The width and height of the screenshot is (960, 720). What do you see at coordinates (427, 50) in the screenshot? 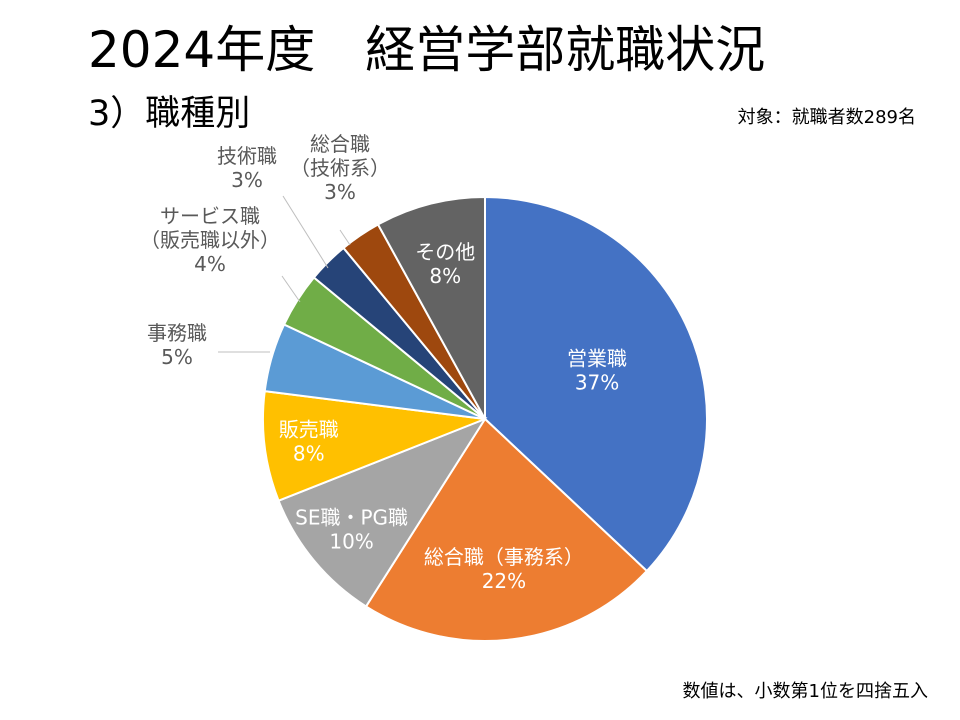
I see `page-title: 2024年度 経営学部就職状況` at bounding box center [427, 50].